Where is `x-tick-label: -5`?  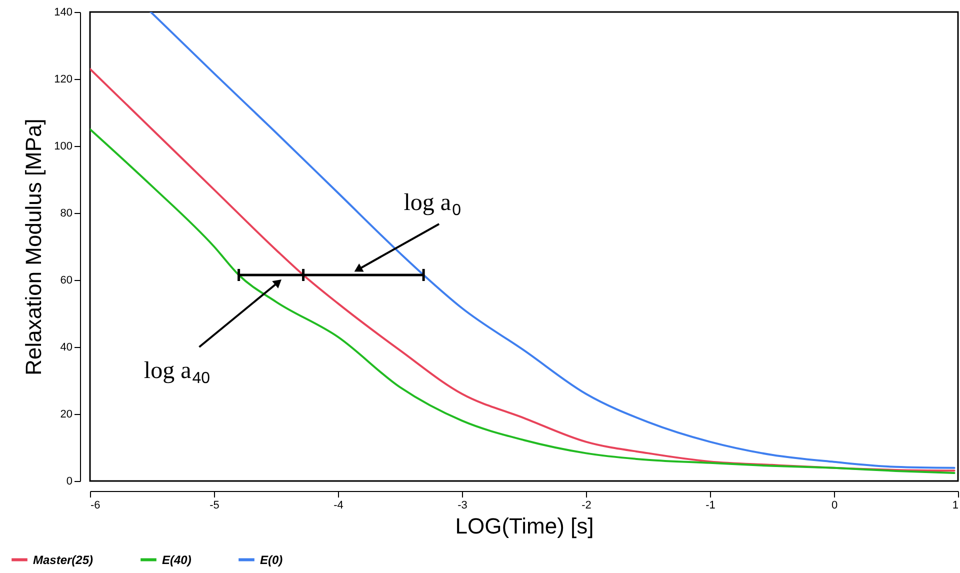 x-tick-label: -5 is located at coordinates (215, 506).